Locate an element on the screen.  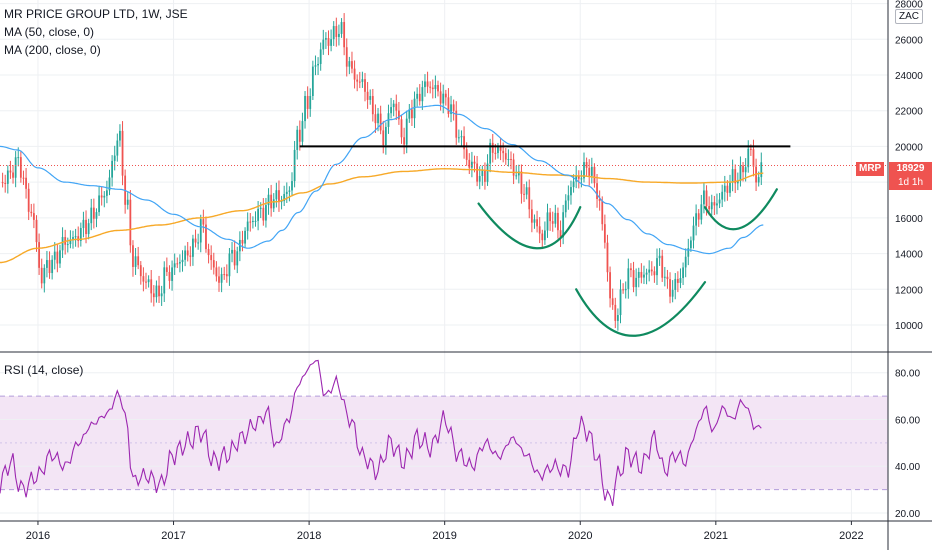
y-tick-label: 26000 is located at coordinates (909, 40).